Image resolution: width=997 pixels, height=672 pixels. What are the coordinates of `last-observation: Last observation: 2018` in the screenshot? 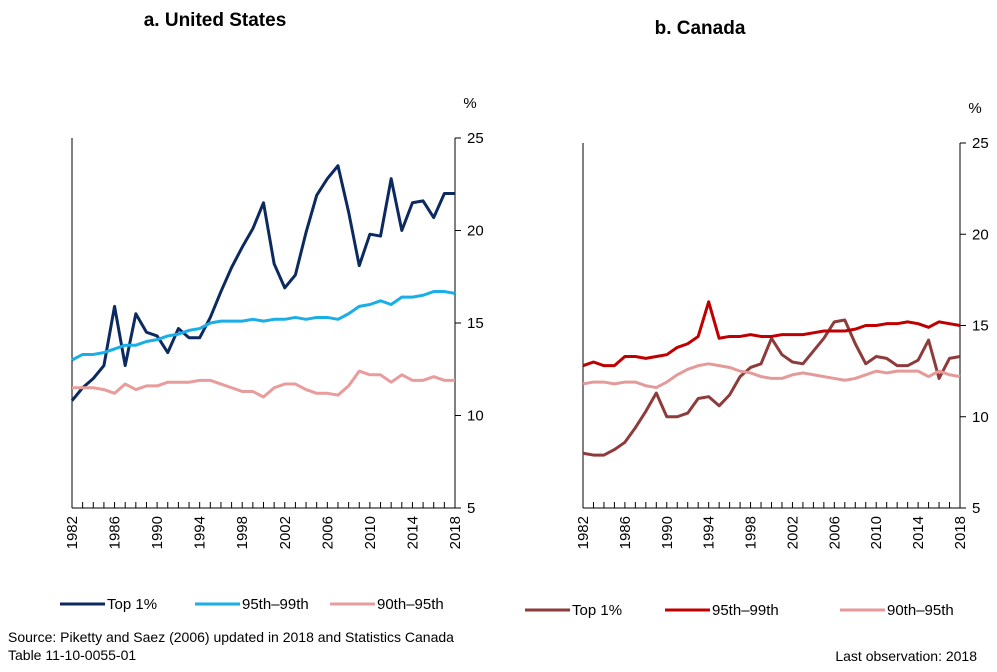 It's located at (906, 656).